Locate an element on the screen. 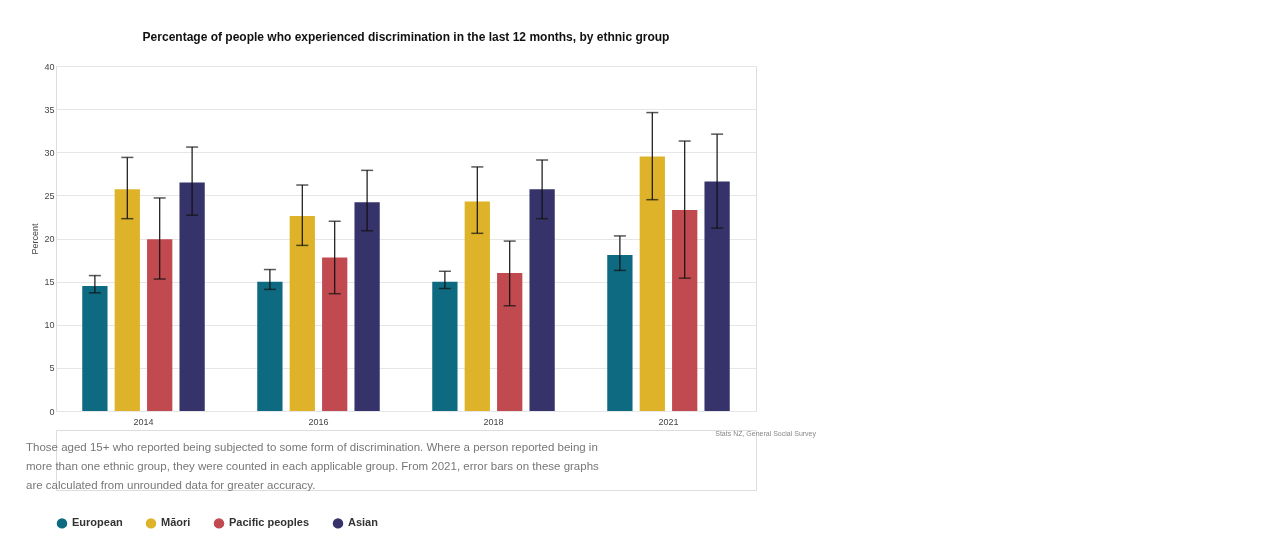  legend-label: Pacific peoples is located at coordinates (269, 522).